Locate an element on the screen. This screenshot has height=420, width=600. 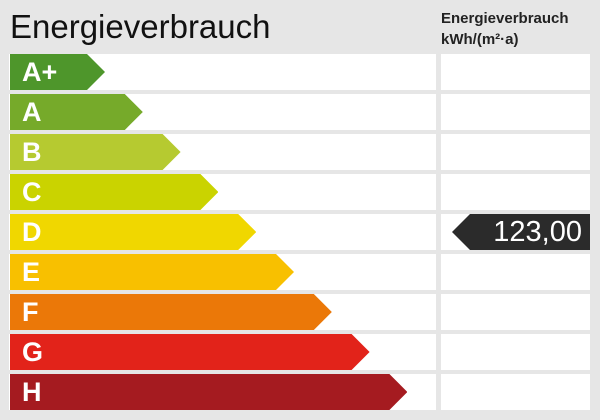
class-bar-E: E is located at coordinates (152, 272).